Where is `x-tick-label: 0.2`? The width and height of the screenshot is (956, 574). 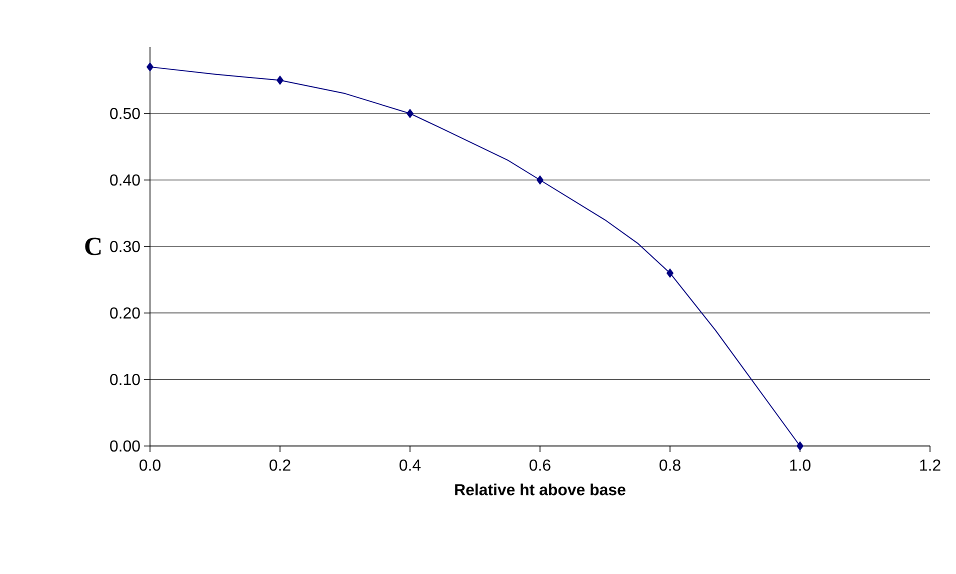
x-tick-label: 0.2 is located at coordinates (280, 465).